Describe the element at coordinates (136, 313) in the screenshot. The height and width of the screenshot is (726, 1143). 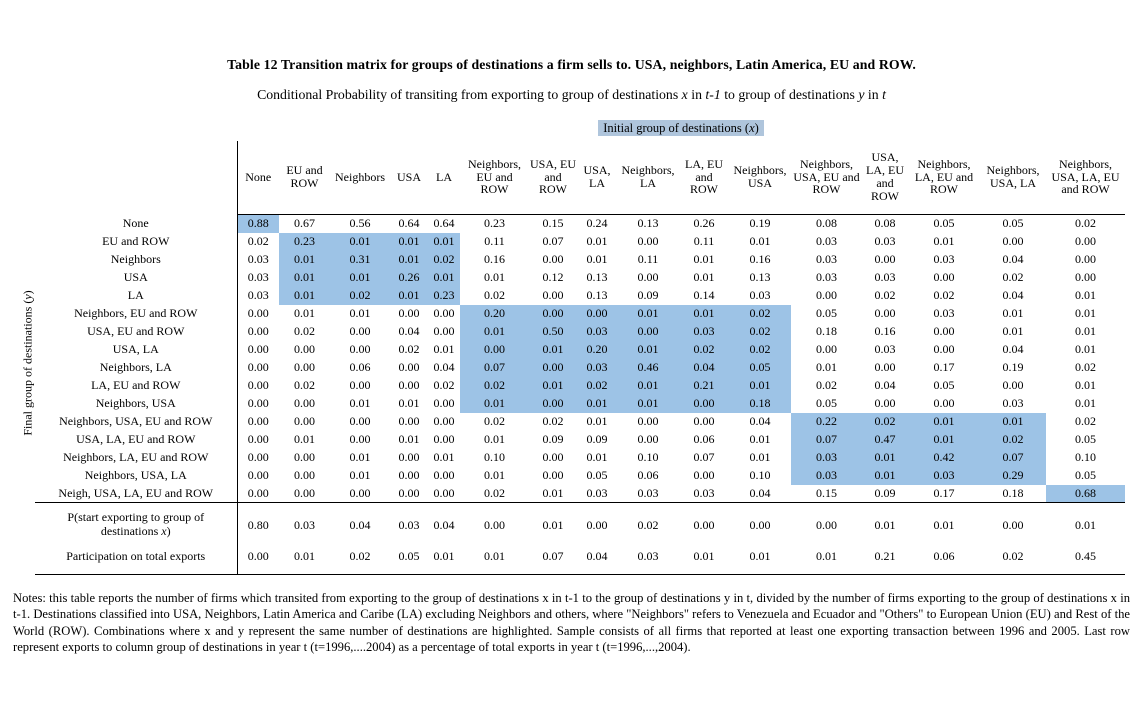
I see `row-label: Neighbors, EU and ROW` at that location.